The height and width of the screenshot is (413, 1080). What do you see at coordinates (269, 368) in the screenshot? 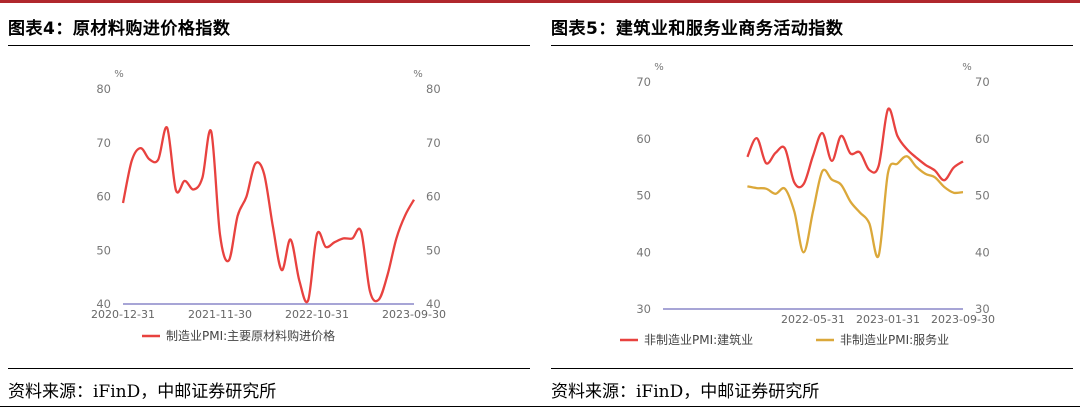
I see `source-divider-left` at bounding box center [269, 368].